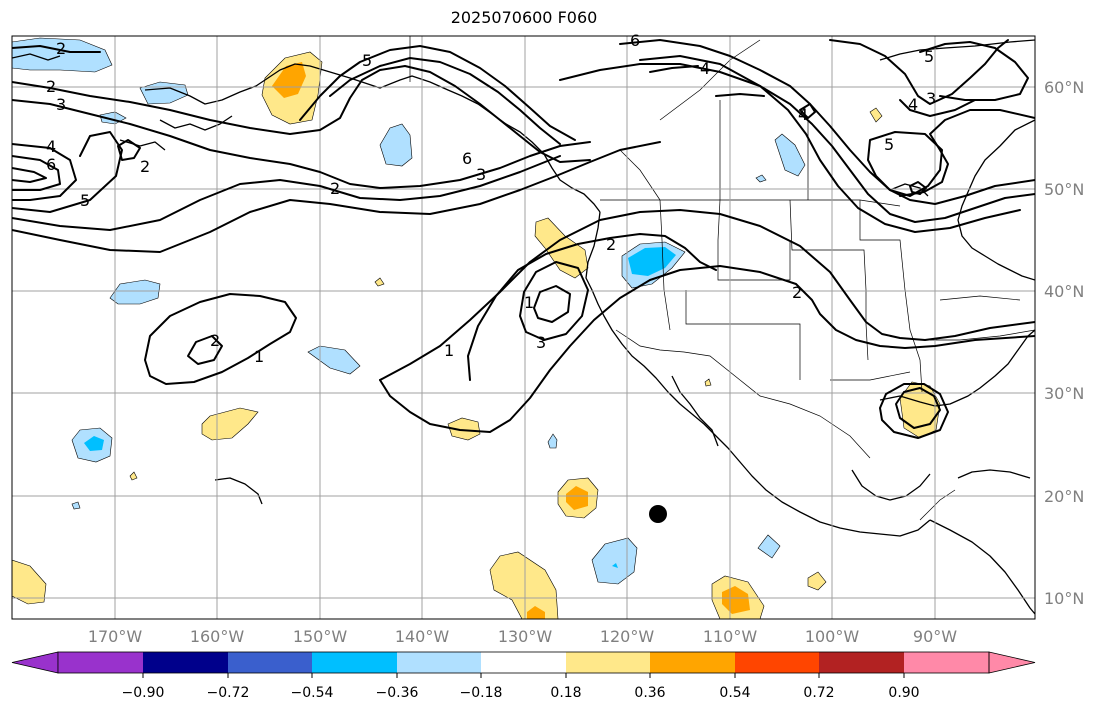 The image size is (1105, 712). I want to click on colorbar-tick-label: −0.90, so click(143, 693).